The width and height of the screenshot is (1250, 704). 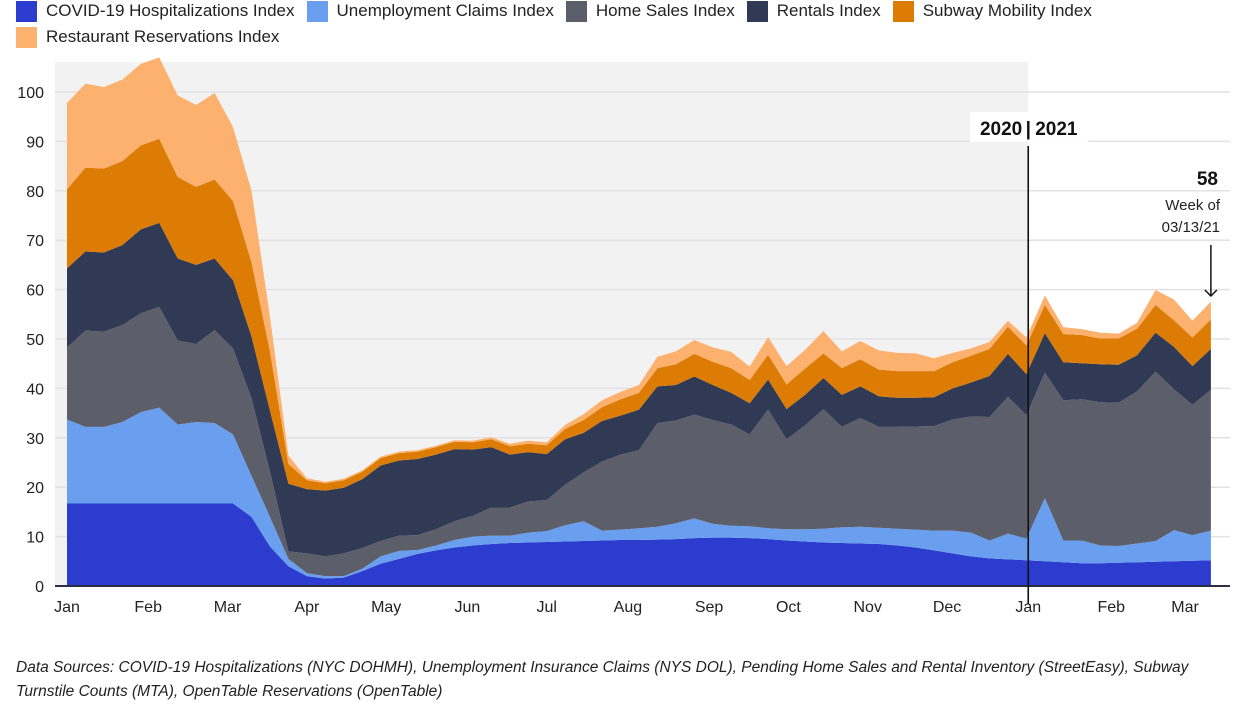 I want to click on x-tick-label: Aug, so click(x=628, y=607).